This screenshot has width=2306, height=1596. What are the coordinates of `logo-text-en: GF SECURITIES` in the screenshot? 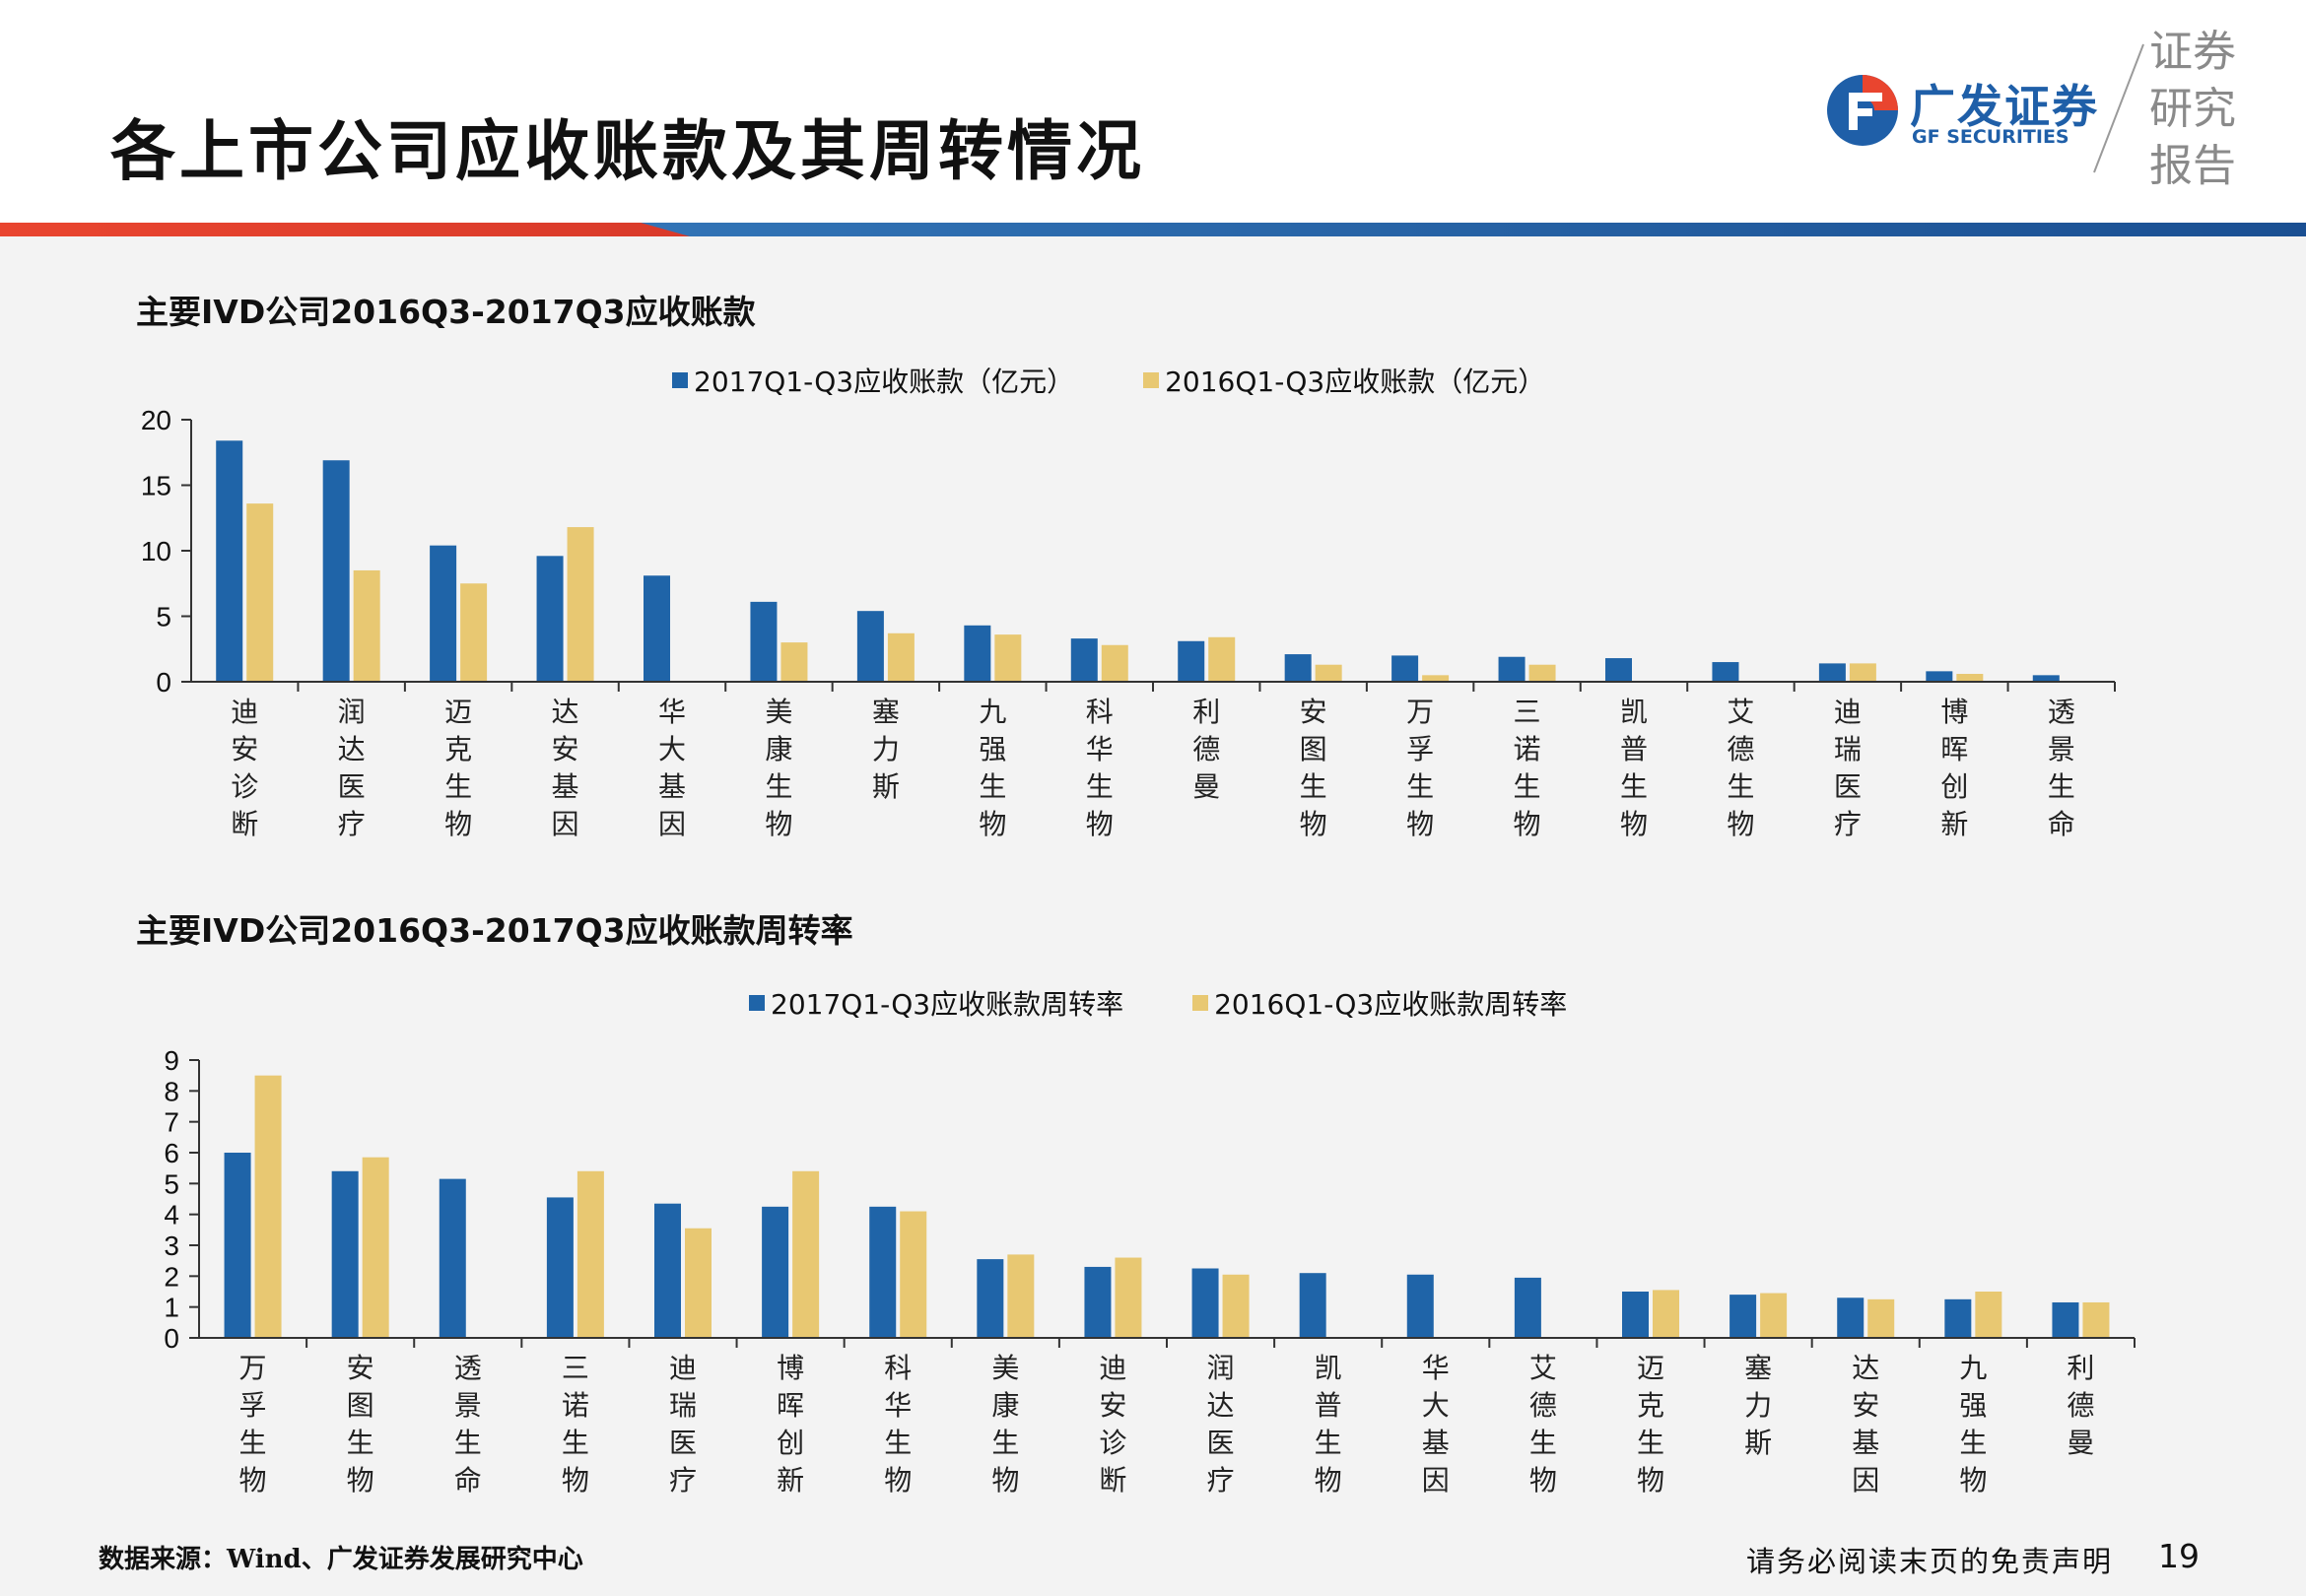 It's located at (1991, 137).